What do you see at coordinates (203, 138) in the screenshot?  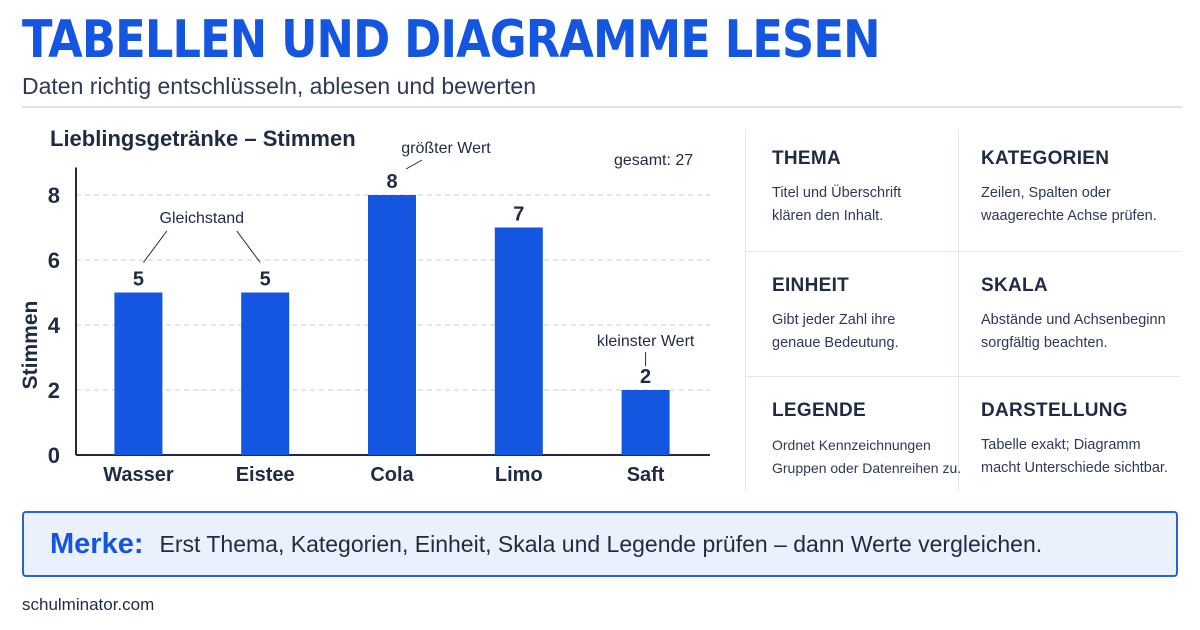 I see `chart-title: Lieblingsgetränke – Stimmen` at bounding box center [203, 138].